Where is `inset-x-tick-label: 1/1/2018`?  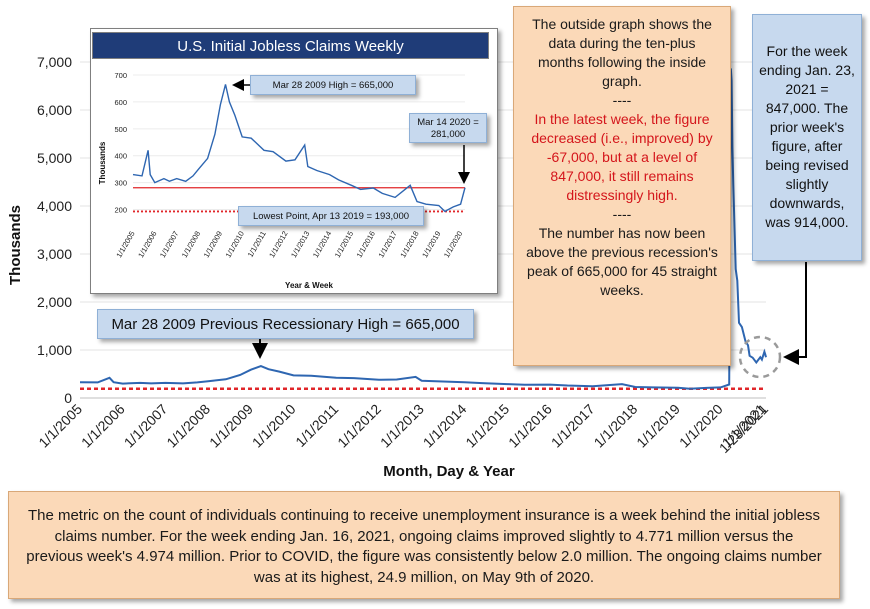 inset-x-tick-label: 1/1/2018 is located at coordinates (409, 245).